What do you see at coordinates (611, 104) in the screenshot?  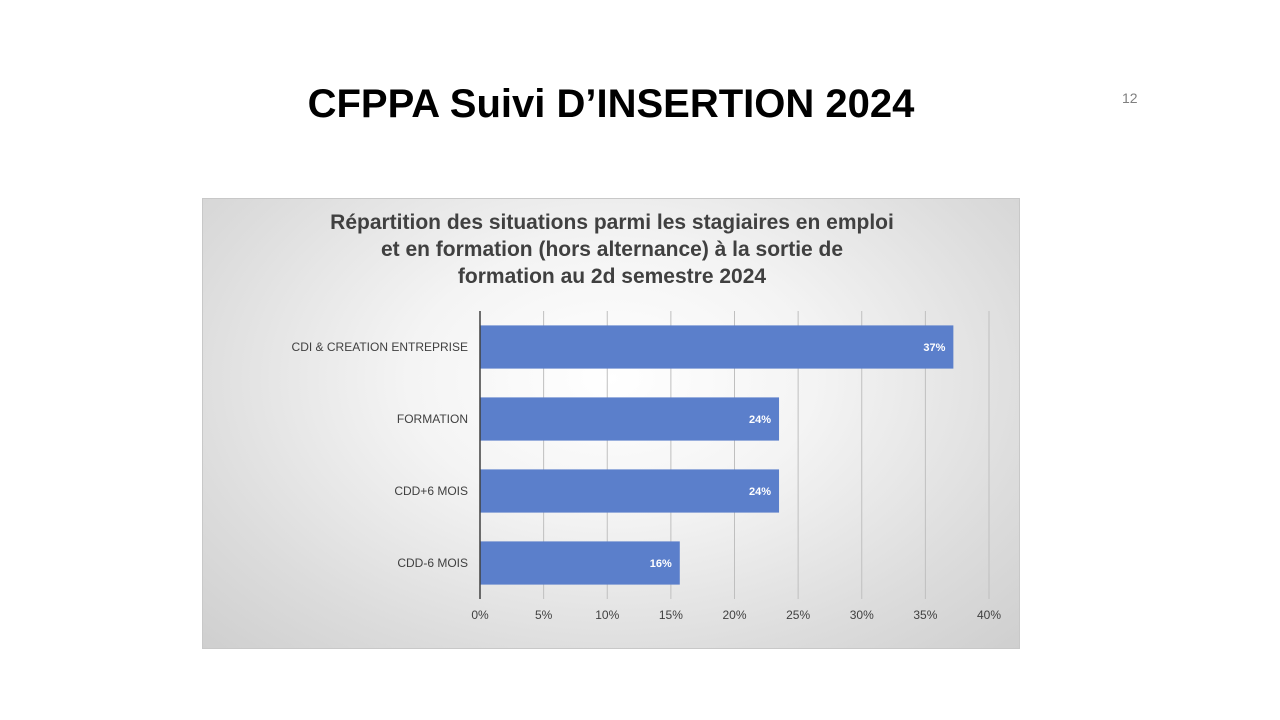 I see `slide-title: CFPPA Suivi D’INSERTION 2024` at bounding box center [611, 104].